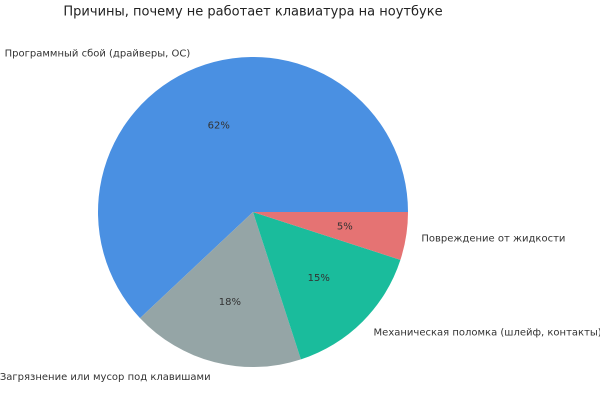  What do you see at coordinates (487, 333) in the screenshot?
I see `slice-label: Механическая поломка (шлейф, контакты)` at bounding box center [487, 333].